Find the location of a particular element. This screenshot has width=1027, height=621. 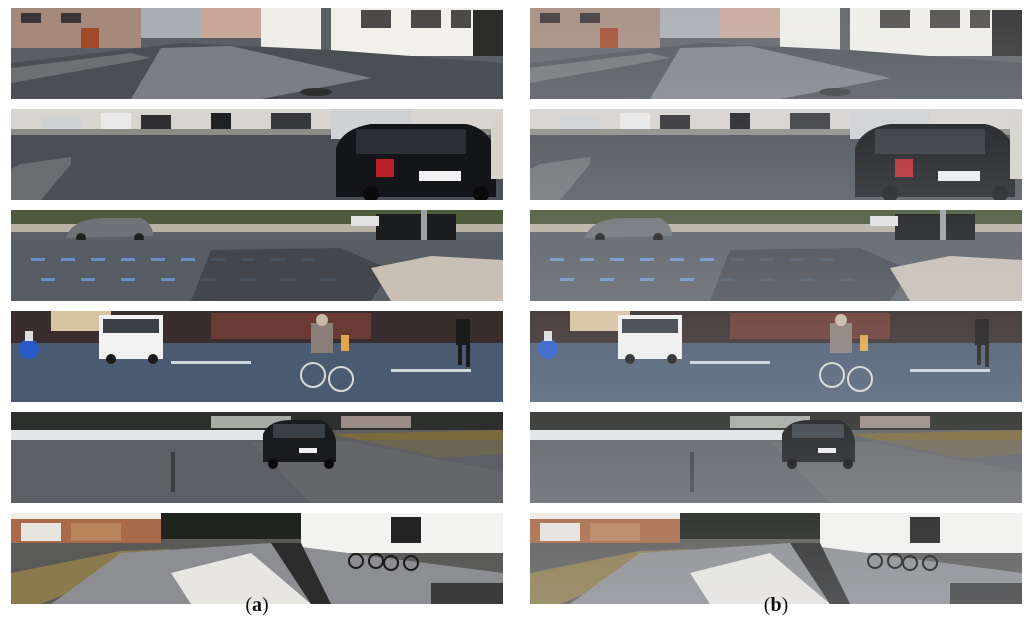

panel-a-label: a is located at coordinates (257, 605).